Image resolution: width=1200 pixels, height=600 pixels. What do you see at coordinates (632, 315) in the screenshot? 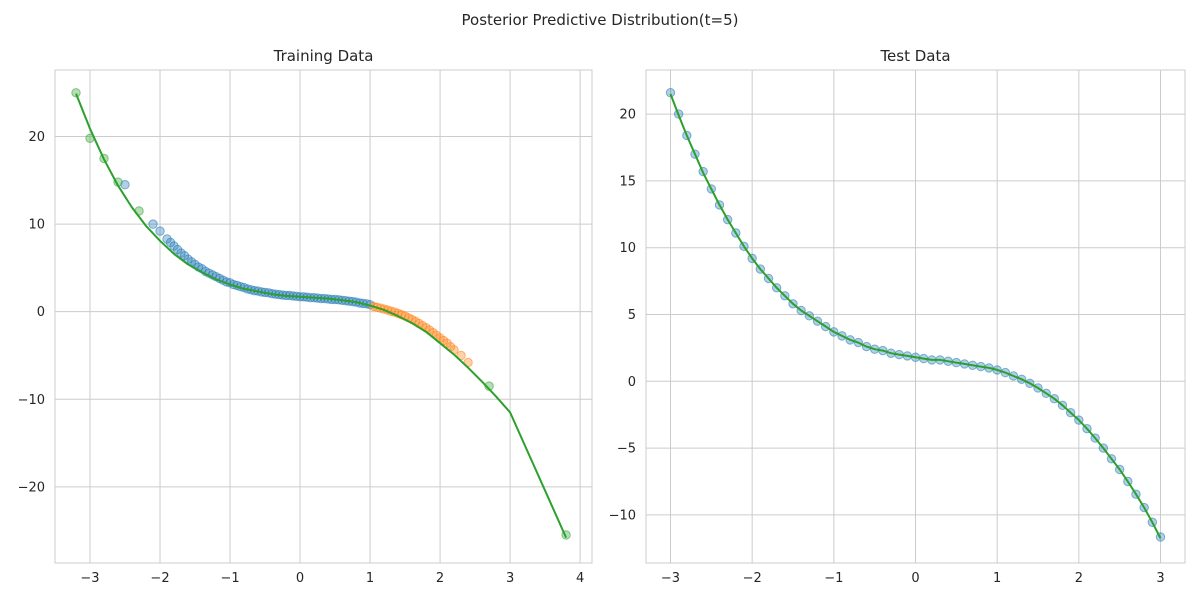
I see `y-tick-label: 5` at bounding box center [632, 315].